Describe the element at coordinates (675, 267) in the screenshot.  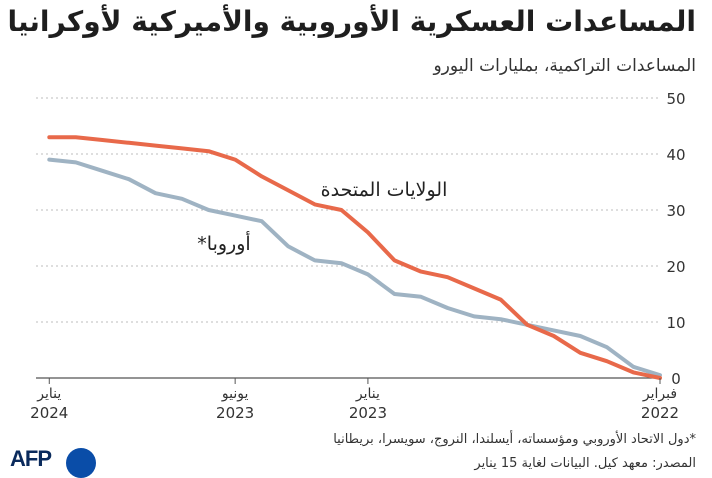
I see `y-tick-label: 20` at that location.